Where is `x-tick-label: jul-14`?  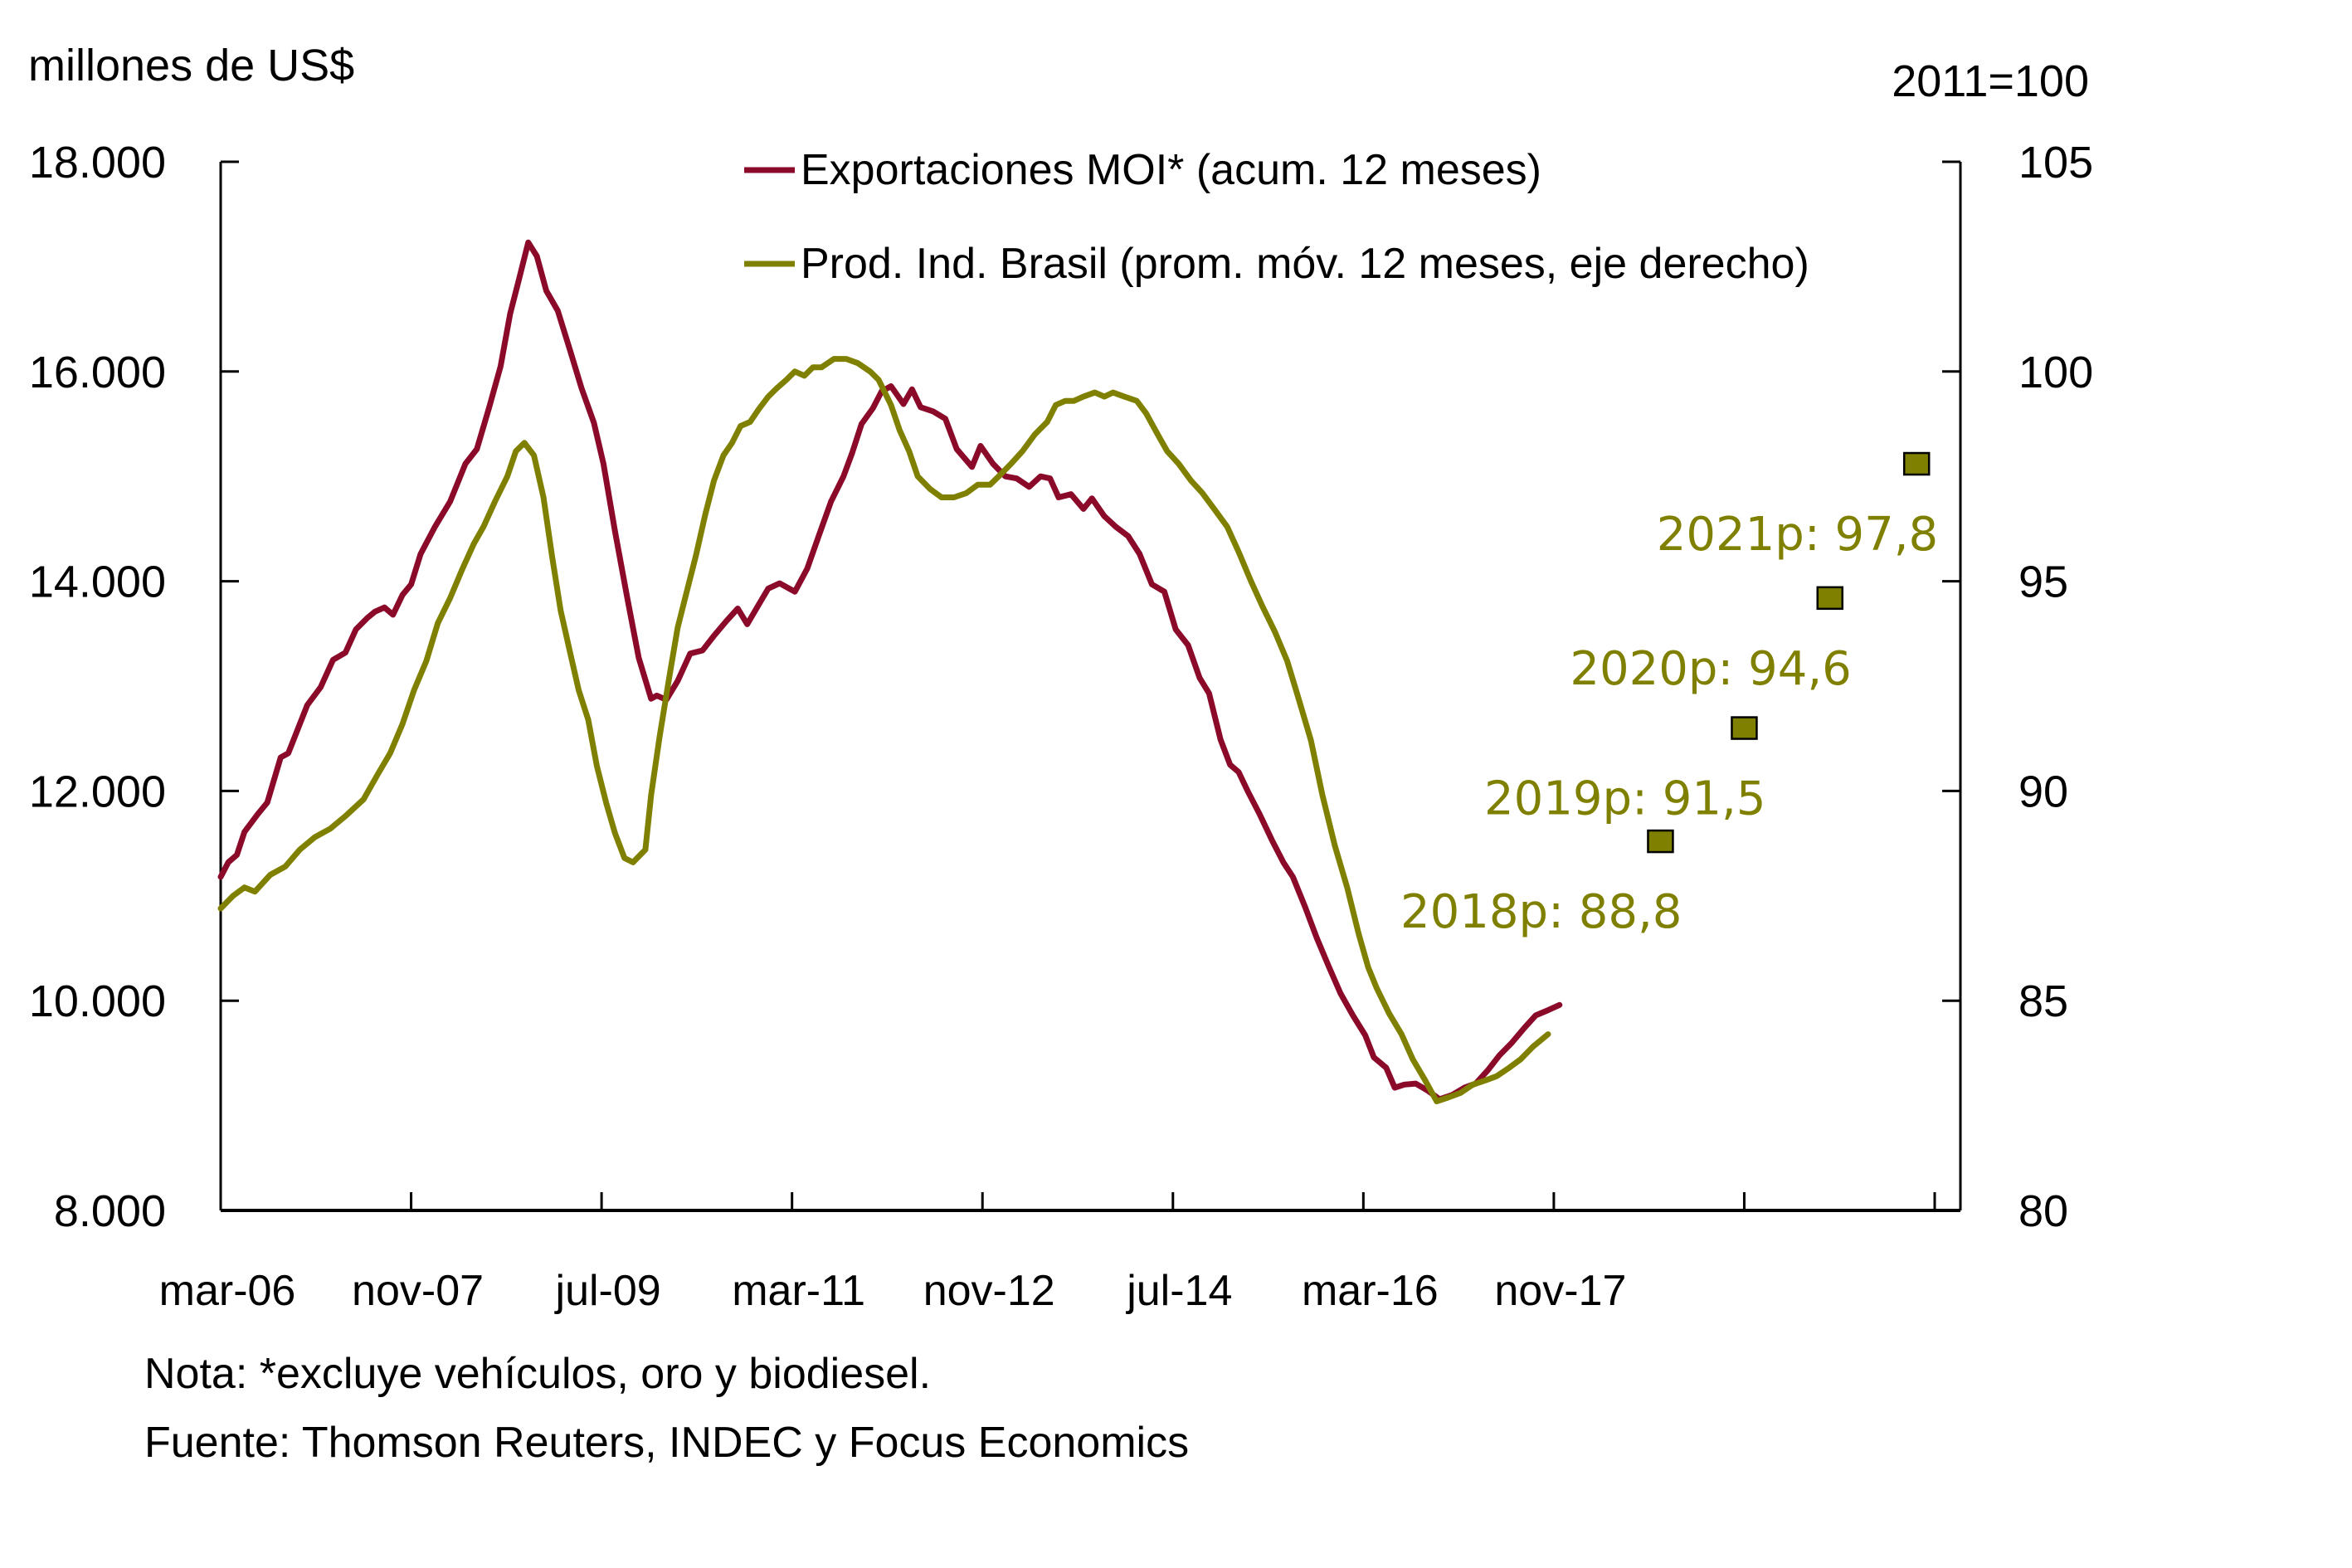 x-tick-label: jul-14 is located at coordinates (1178, 1291).